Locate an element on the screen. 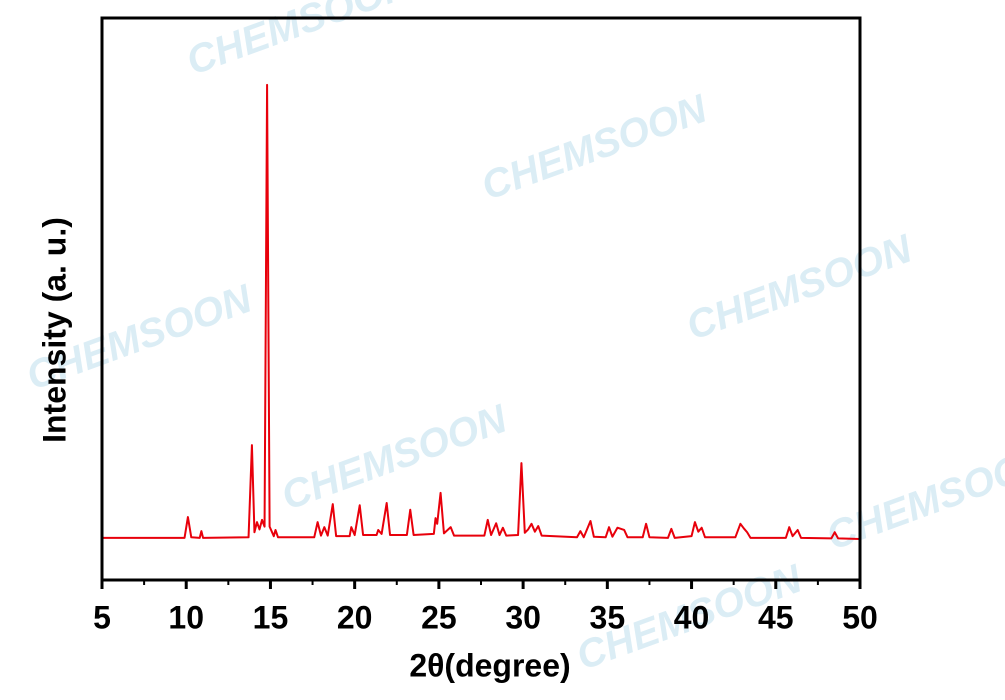 Image resolution: width=1005 pixels, height=700 pixels. x-tick-label: 15 is located at coordinates (271, 617).